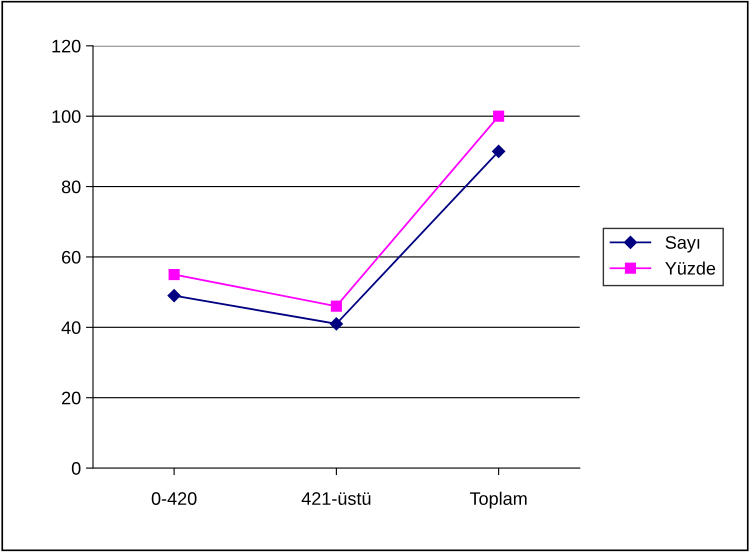  Describe the element at coordinates (71, 398) in the screenshot. I see `y-tick-label: 20` at that location.